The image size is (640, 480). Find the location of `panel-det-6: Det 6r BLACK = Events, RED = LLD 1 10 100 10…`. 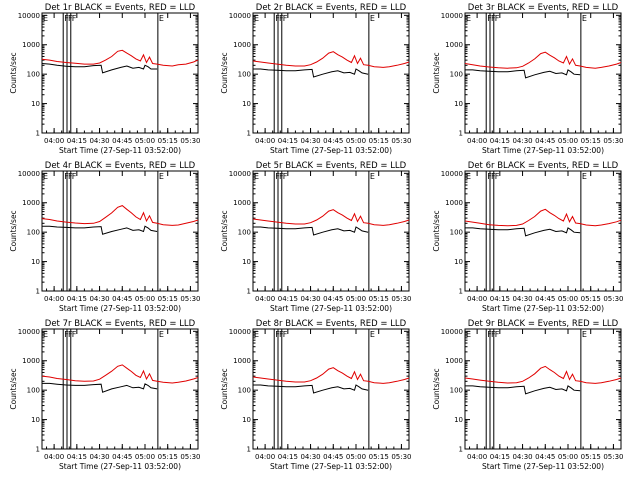

panel-det-6: Det 6r BLACK = Events, RED = LLD 1 10 100 10… is located at coordinates (528, 237).